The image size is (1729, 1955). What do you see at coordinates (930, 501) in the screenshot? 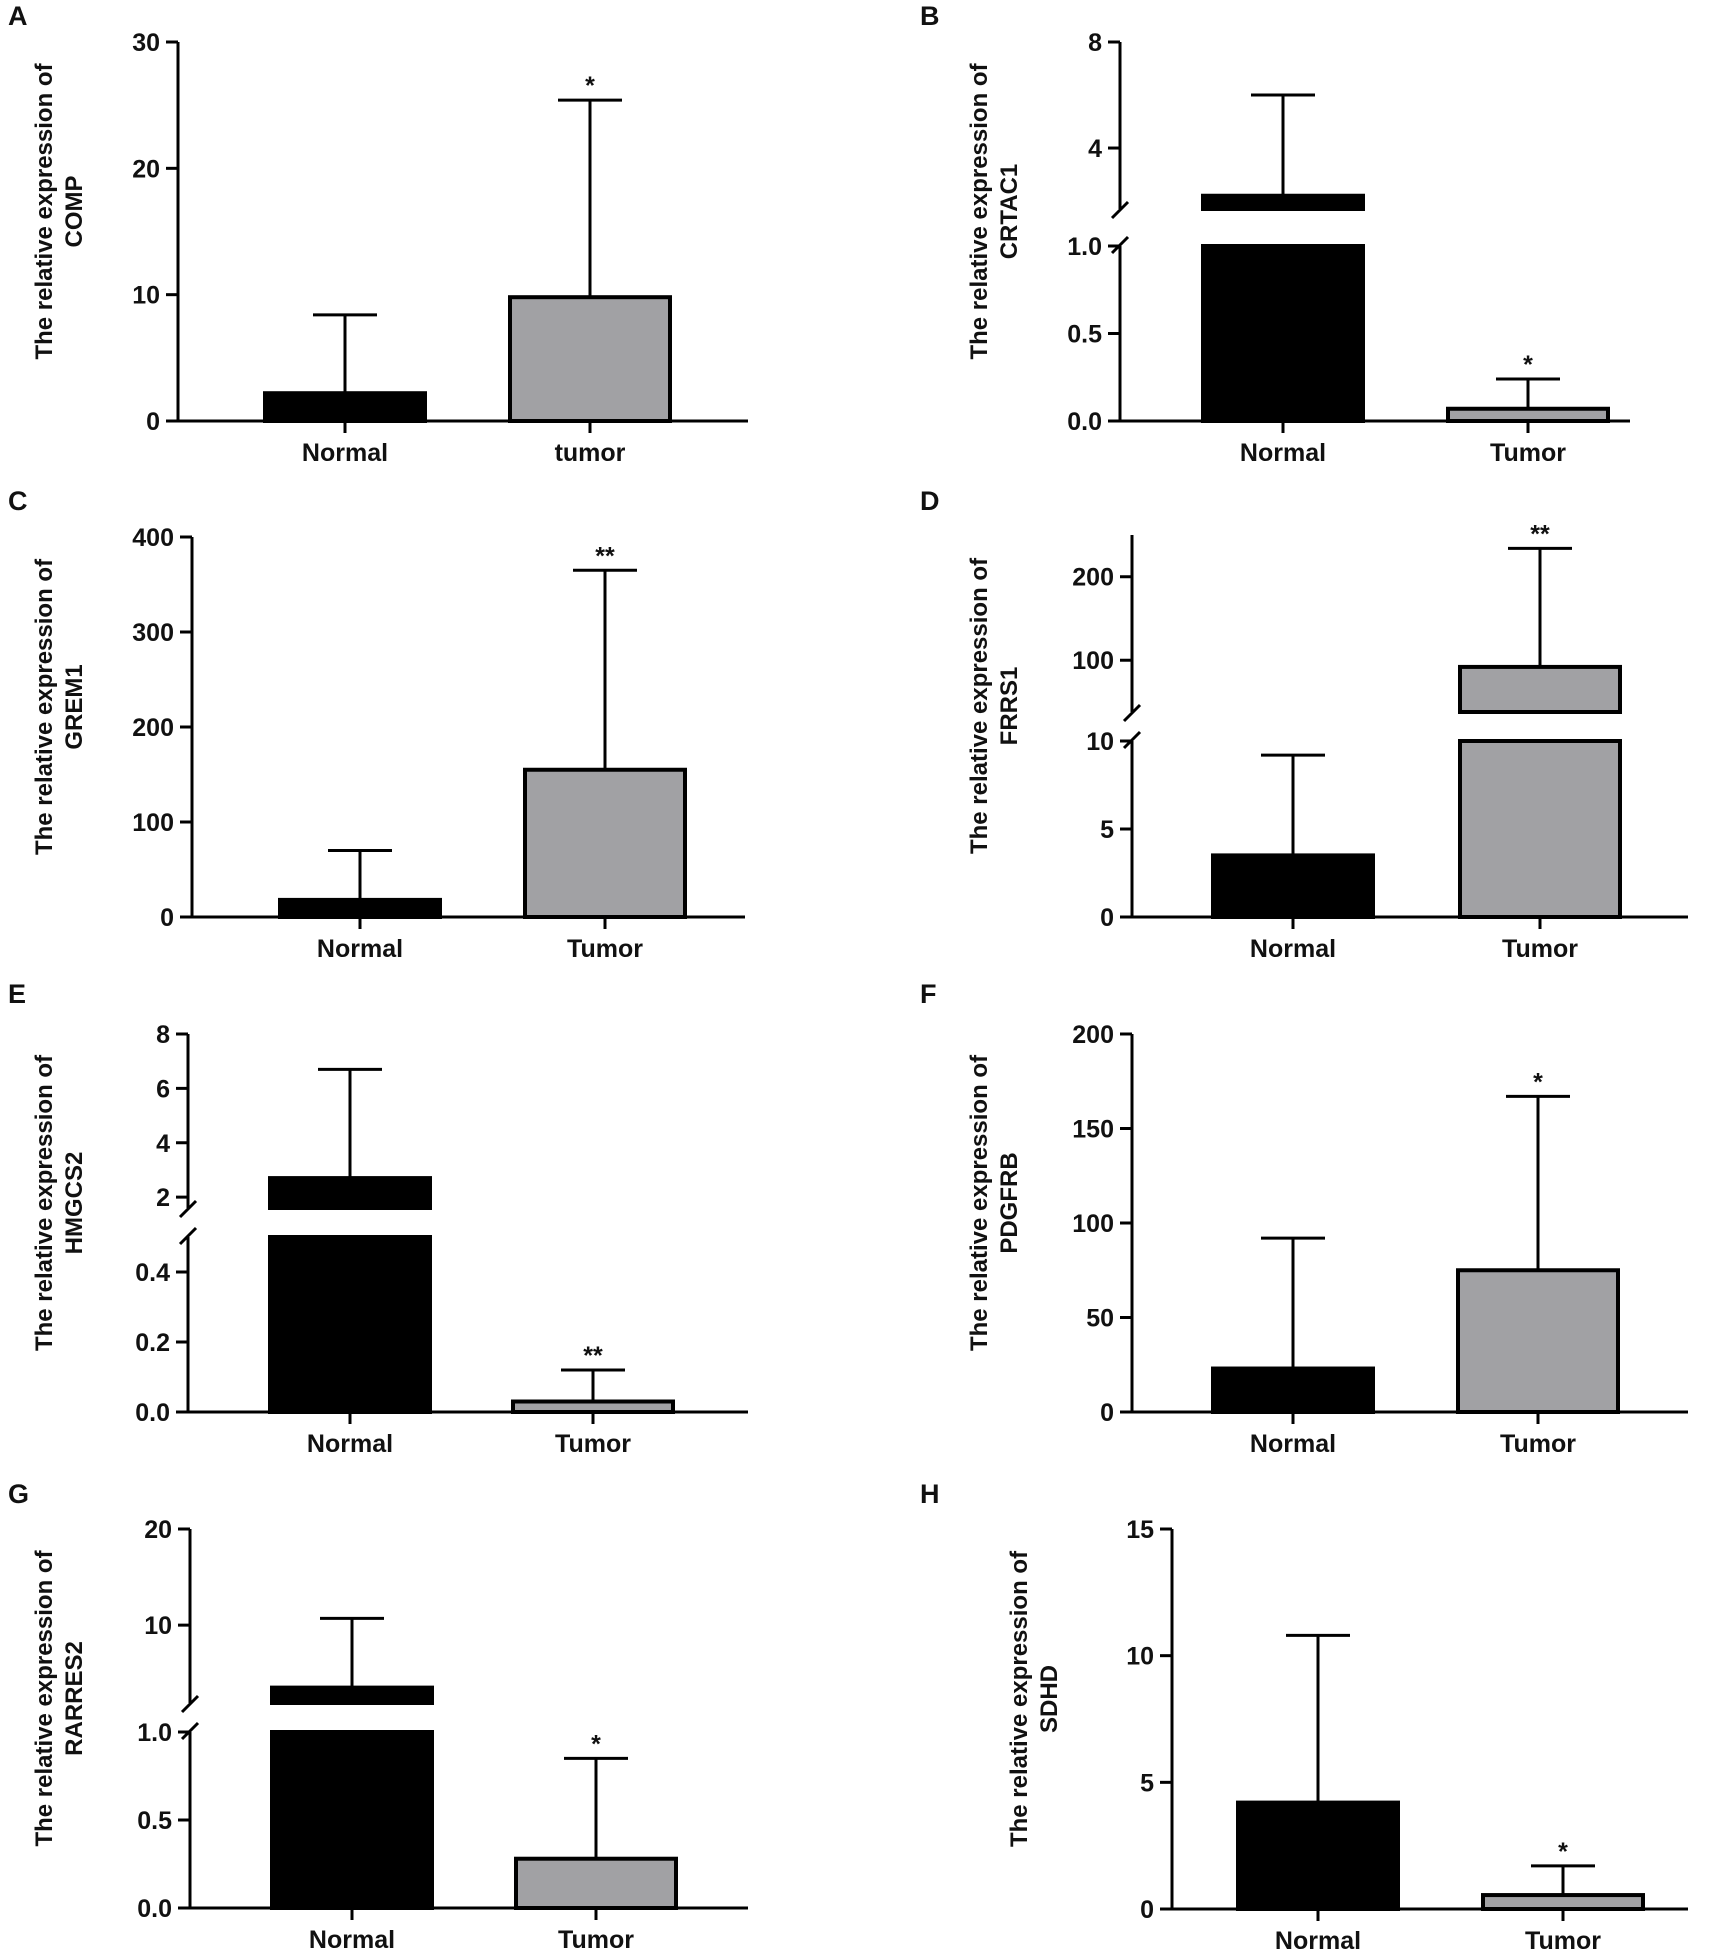
I see `panel-letter: D` at bounding box center [930, 501].